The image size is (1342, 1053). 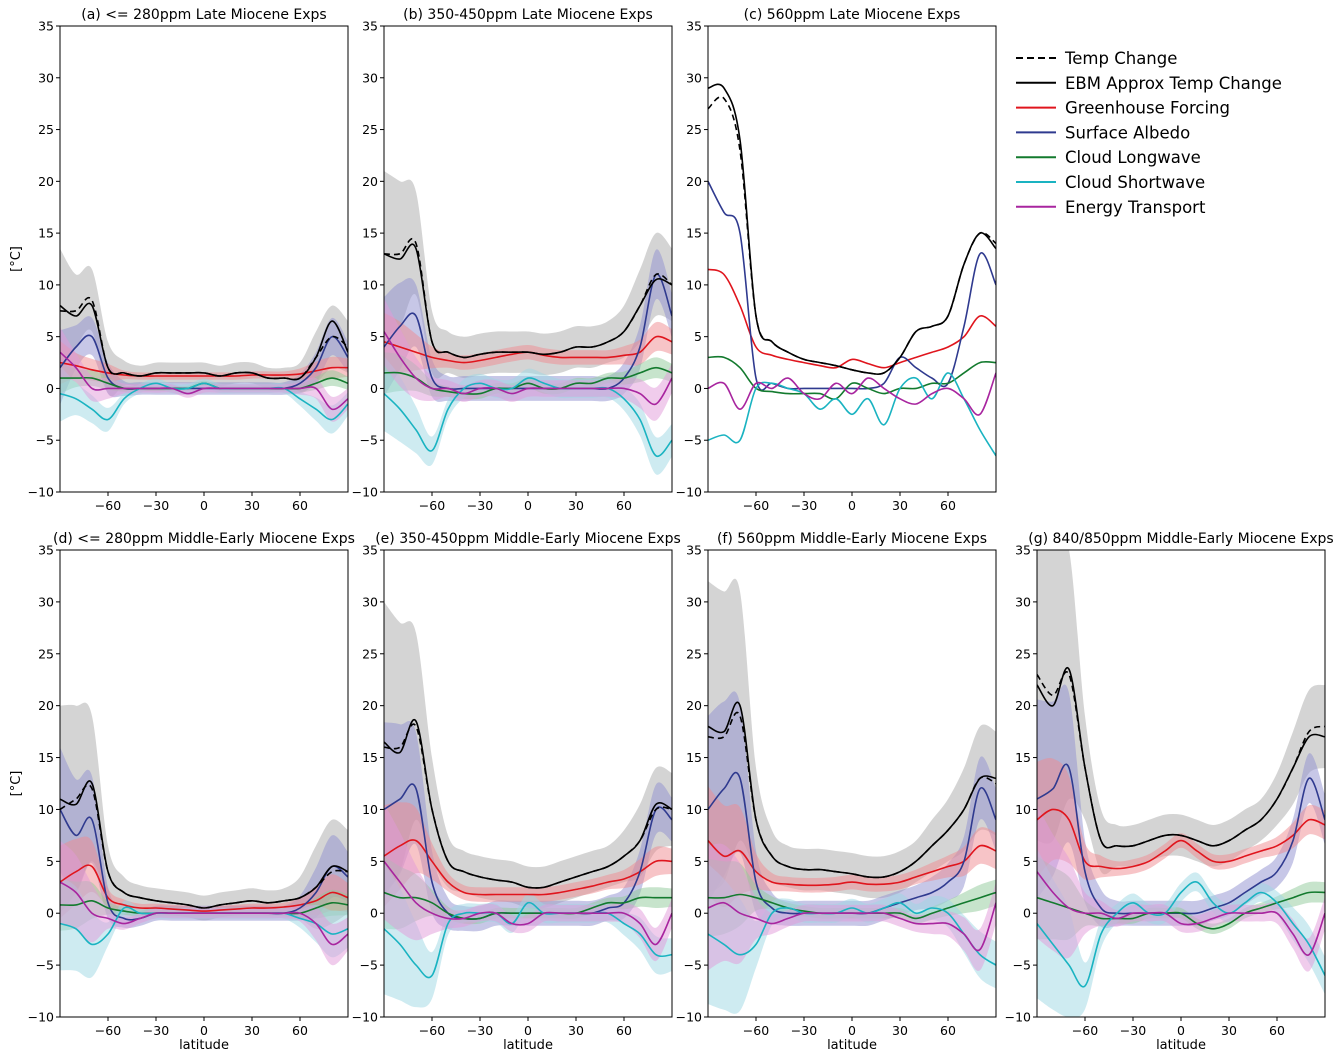 What do you see at coordinates (528, 368) in the screenshot?
I see `line-energy-transport-b` at bounding box center [528, 368].